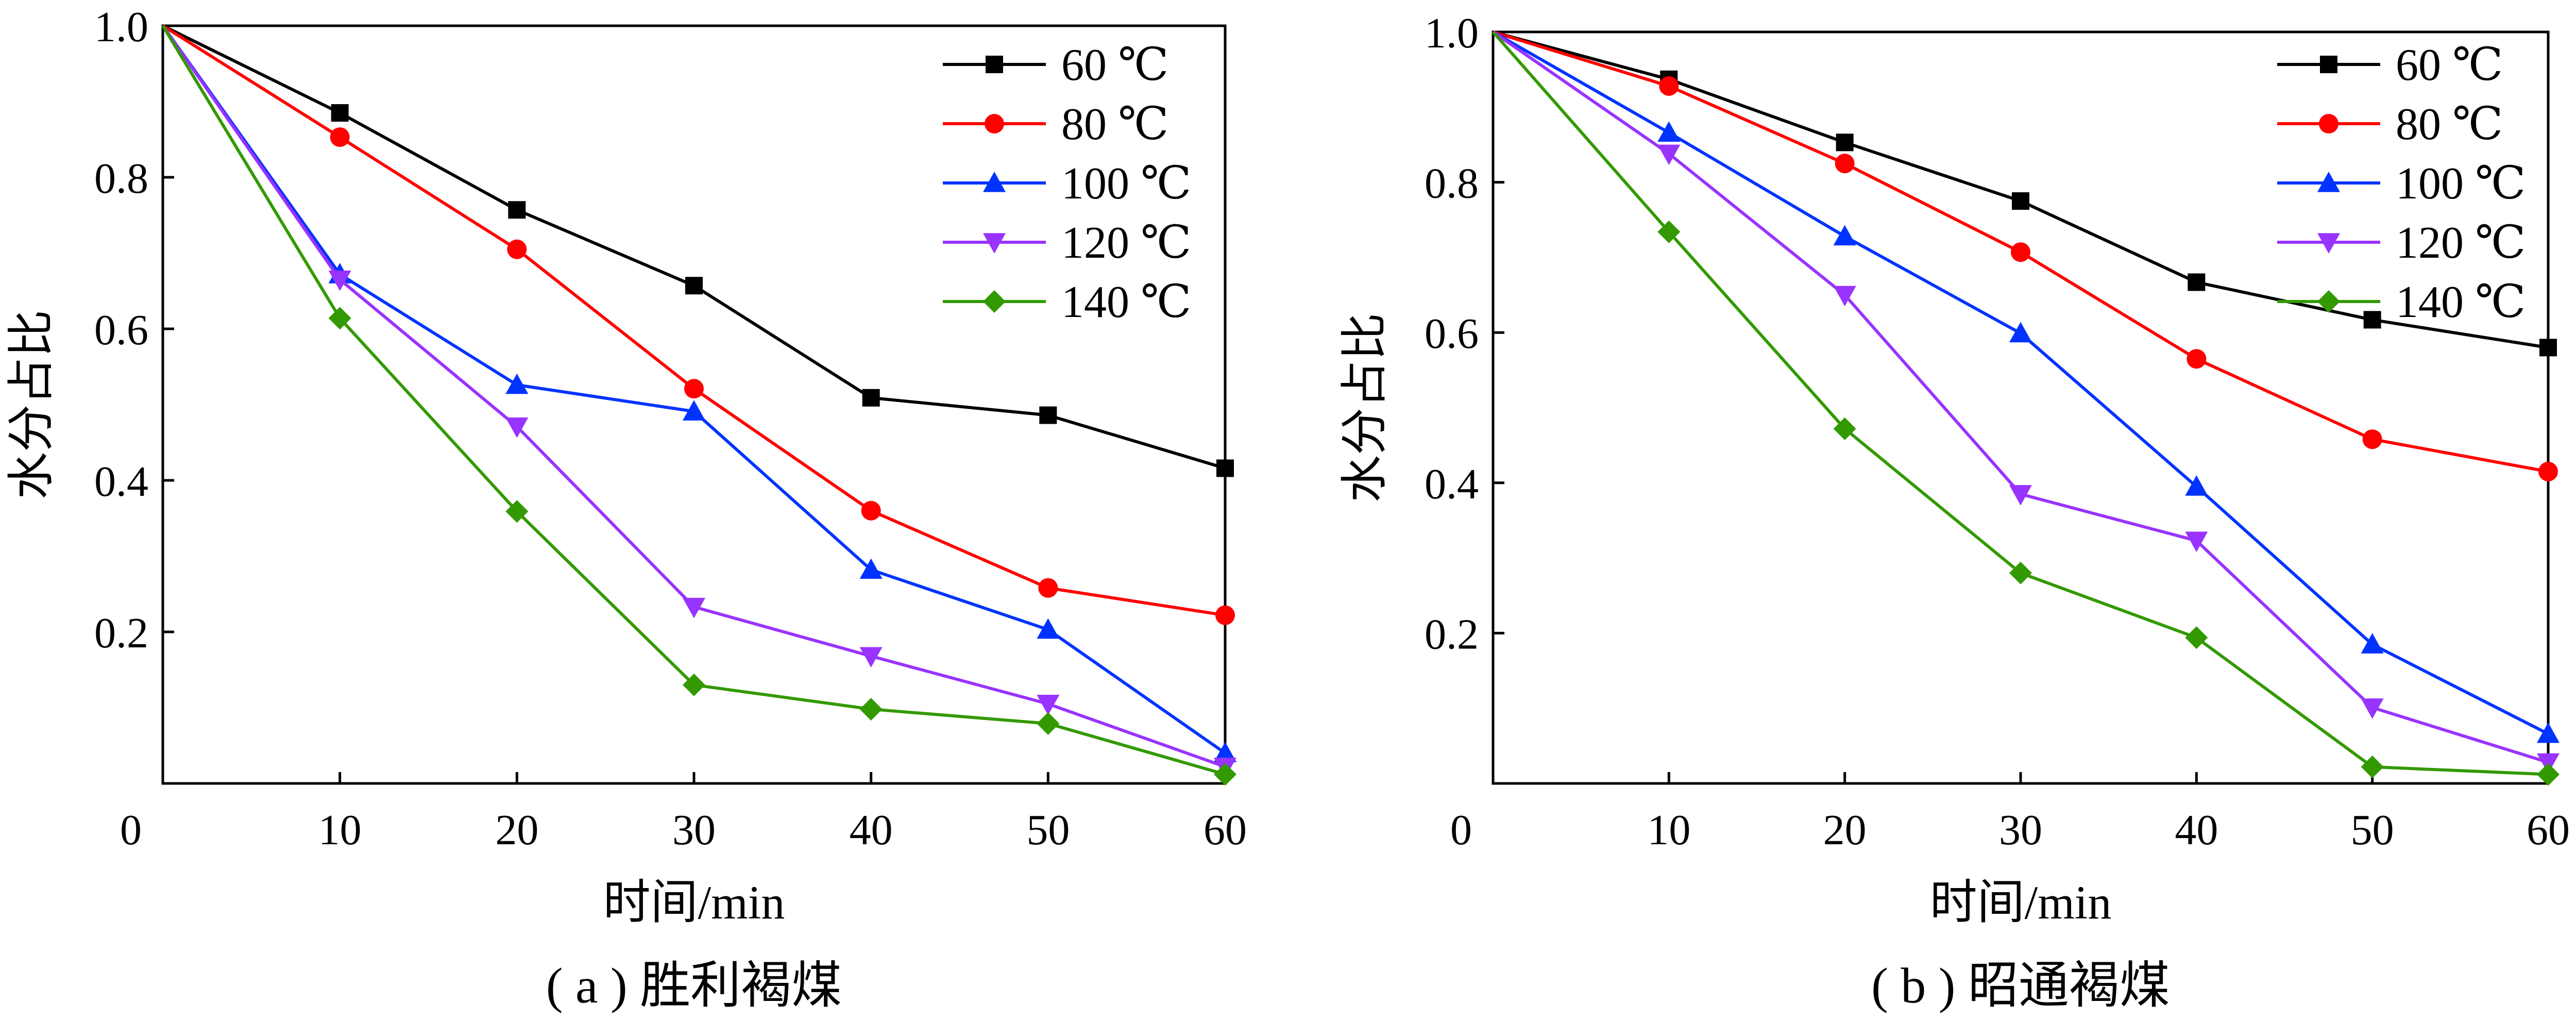 The image size is (2576, 1020). I want to click on legend-label: 100 ℃, so click(2461, 184).